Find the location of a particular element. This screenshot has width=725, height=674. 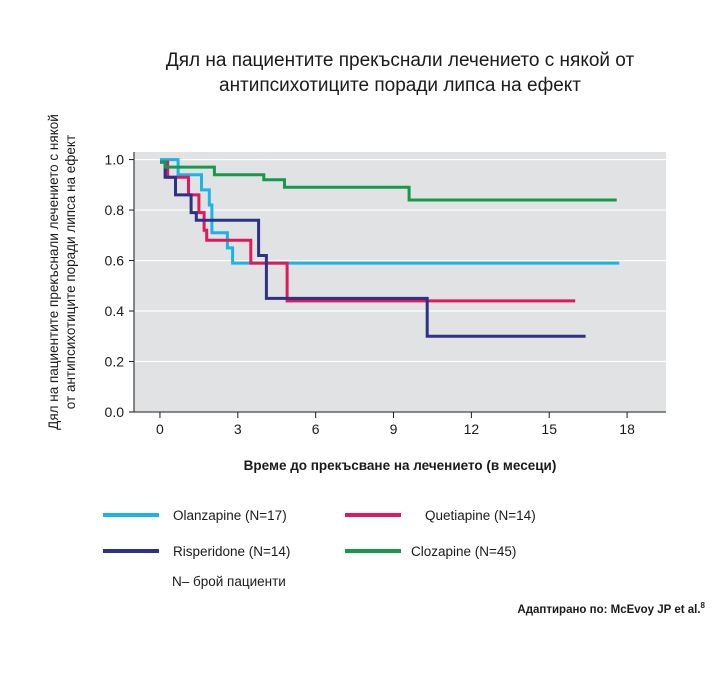

legend-item-clozapine: Clozapine (N=45) is located at coordinates (430, 551).